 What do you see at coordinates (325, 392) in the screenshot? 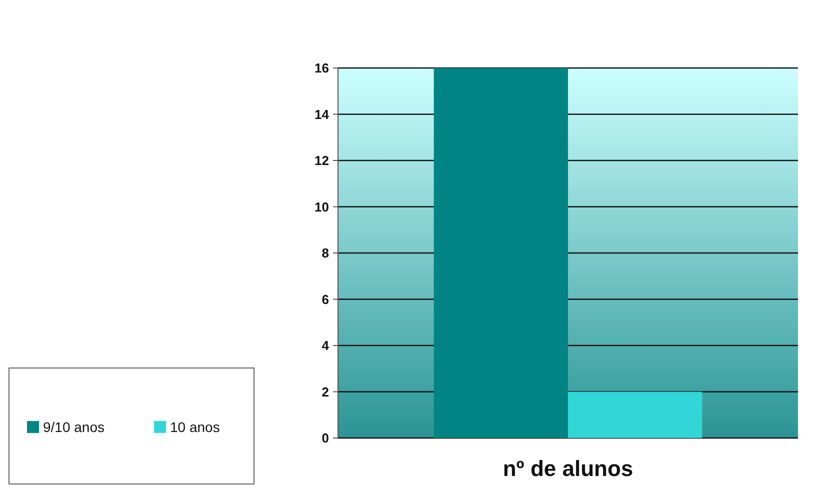
I see `y-tick-label: 2` at bounding box center [325, 392].